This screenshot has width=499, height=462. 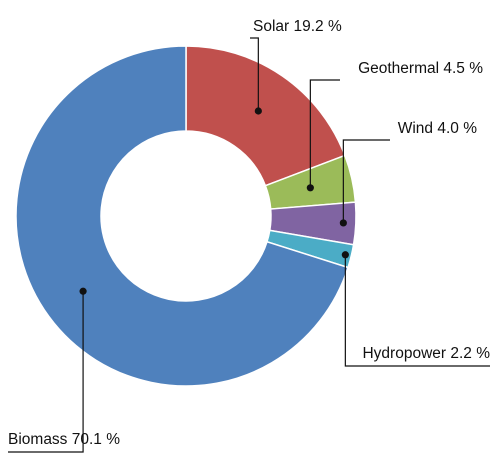 I want to click on leader-dot-biomass, so click(x=83, y=291).